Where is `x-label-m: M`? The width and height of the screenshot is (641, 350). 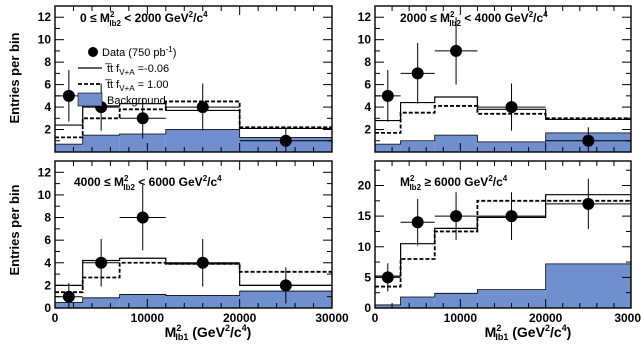 x-label-m: M is located at coordinates (491, 332).